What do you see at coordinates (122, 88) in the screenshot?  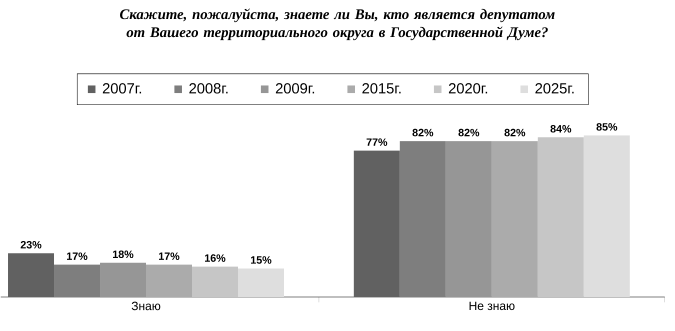 I see `legend-label: 2007г.` at bounding box center [122, 88].